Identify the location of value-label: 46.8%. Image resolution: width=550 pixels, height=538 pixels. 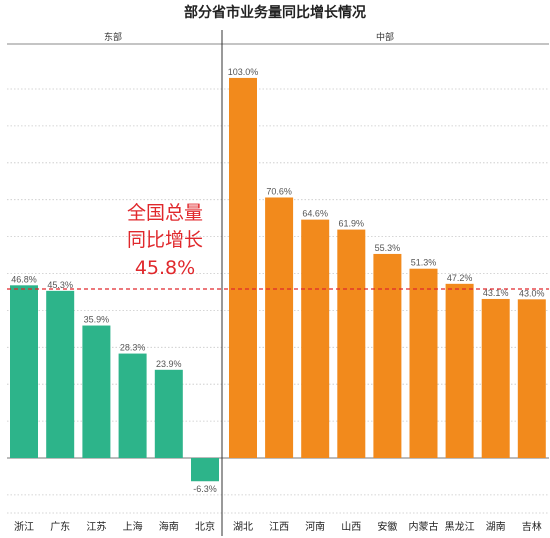
(24, 279).